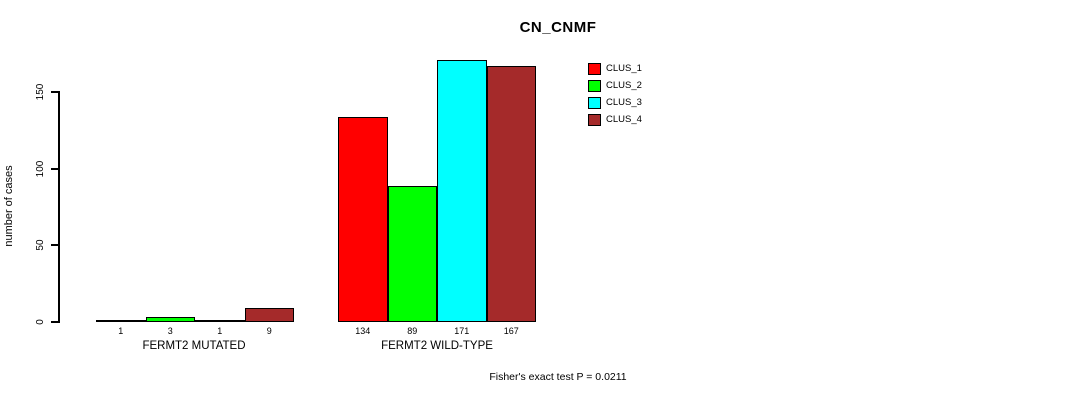  Describe the element at coordinates (462, 190) in the screenshot. I see `bar-clus_3-wildtype` at that location.